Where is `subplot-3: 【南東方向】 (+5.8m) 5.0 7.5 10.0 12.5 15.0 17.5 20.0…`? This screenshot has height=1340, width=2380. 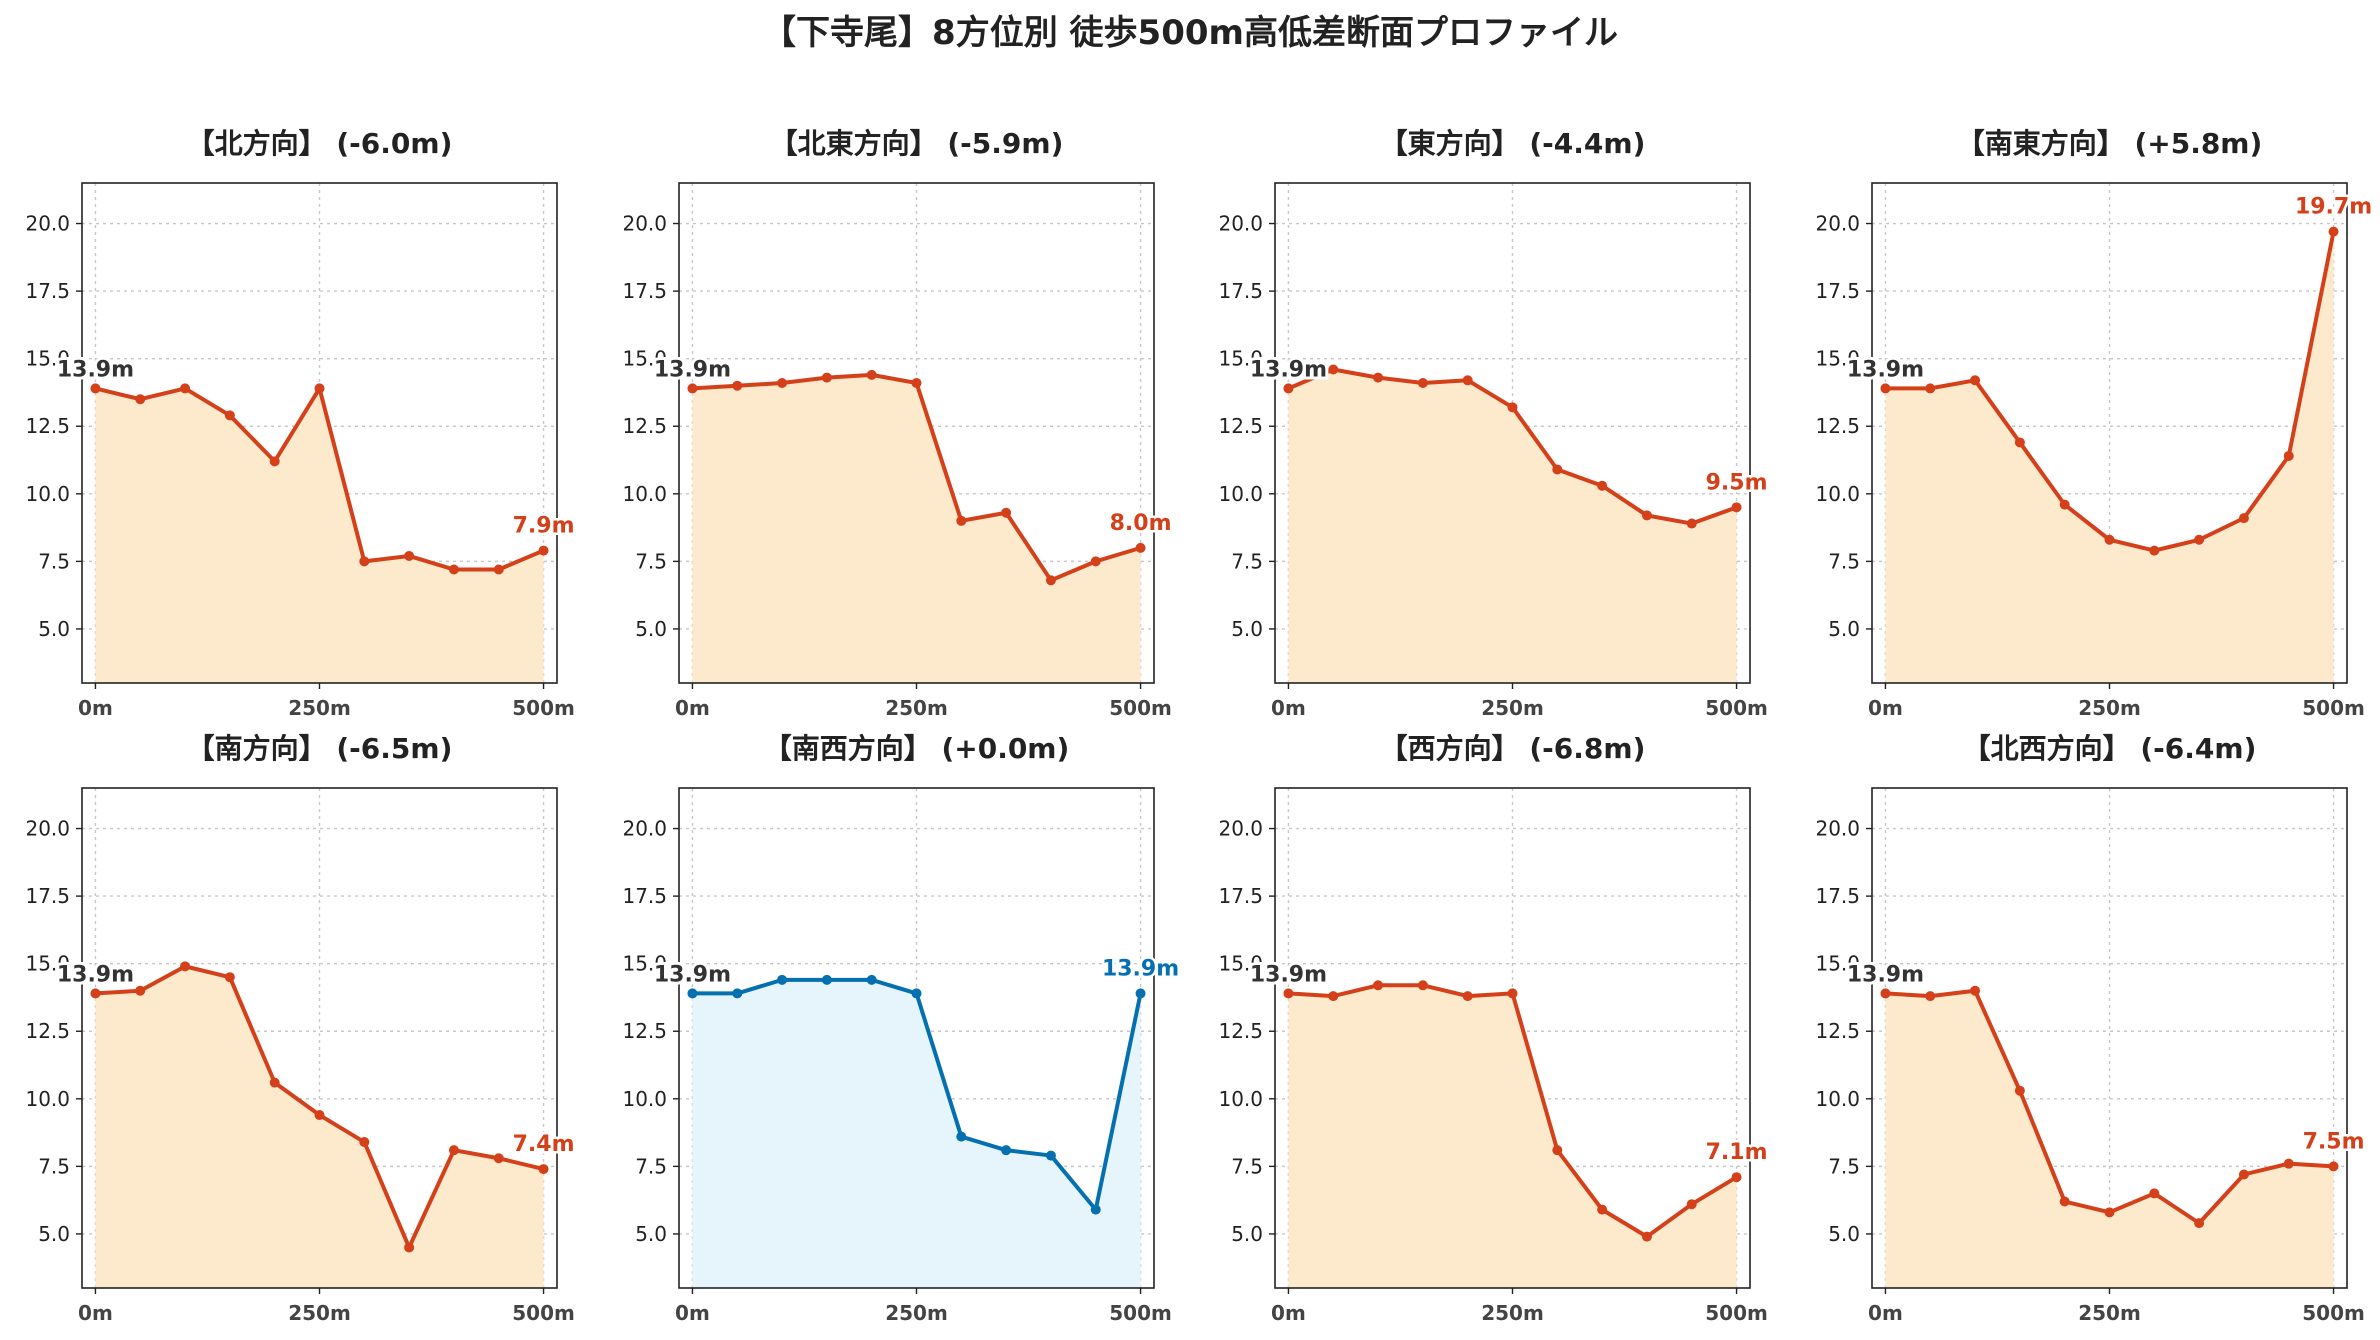 subplot-3: 【南東方向】 (+5.8m) 5.0 7.5 10.0 12.5 15.0 17.5 20.0… is located at coordinates (2094, 423).